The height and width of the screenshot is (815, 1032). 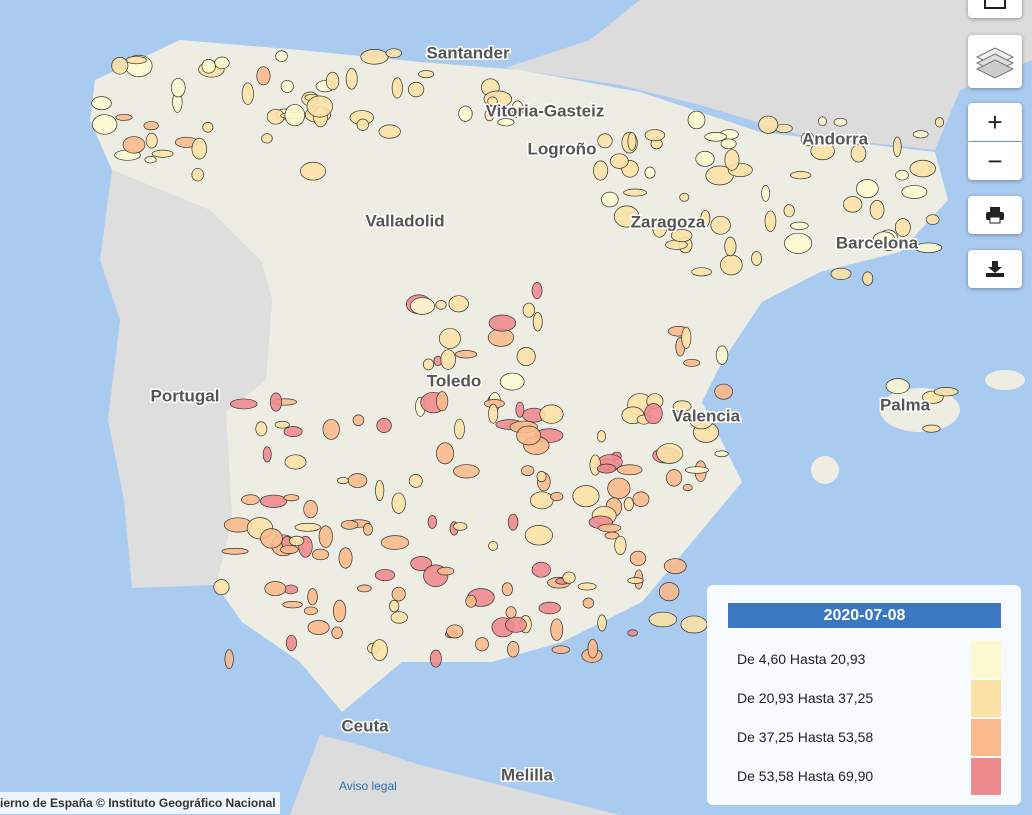 I want to click on legend-label: De 37,25 Hasta 53,58, so click(x=805, y=737).